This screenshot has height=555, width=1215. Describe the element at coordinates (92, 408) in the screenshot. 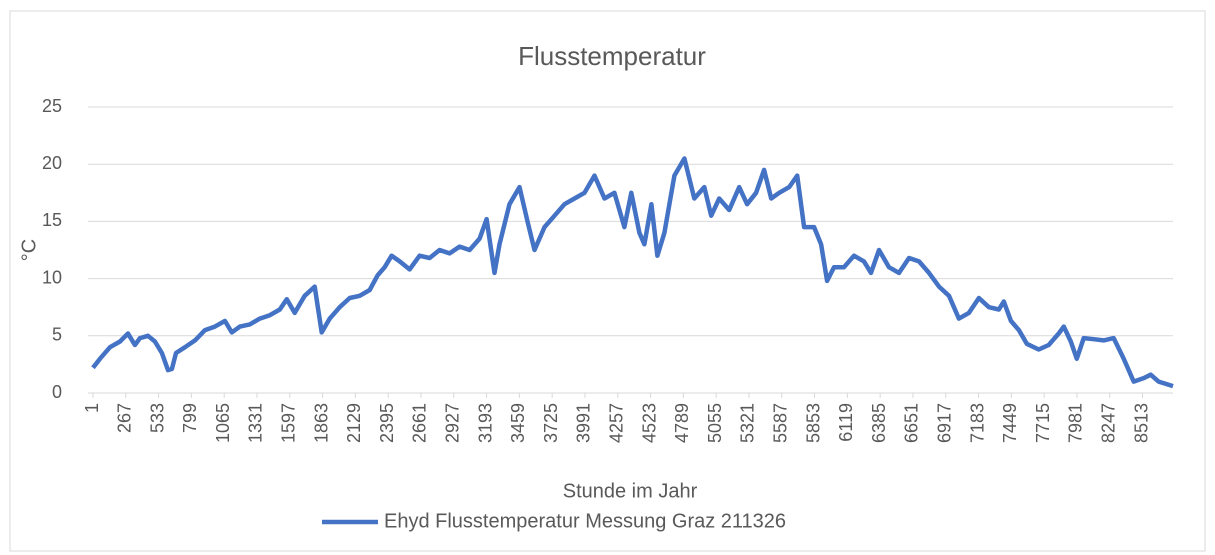

I see `x-tick-label: 1` at that location.